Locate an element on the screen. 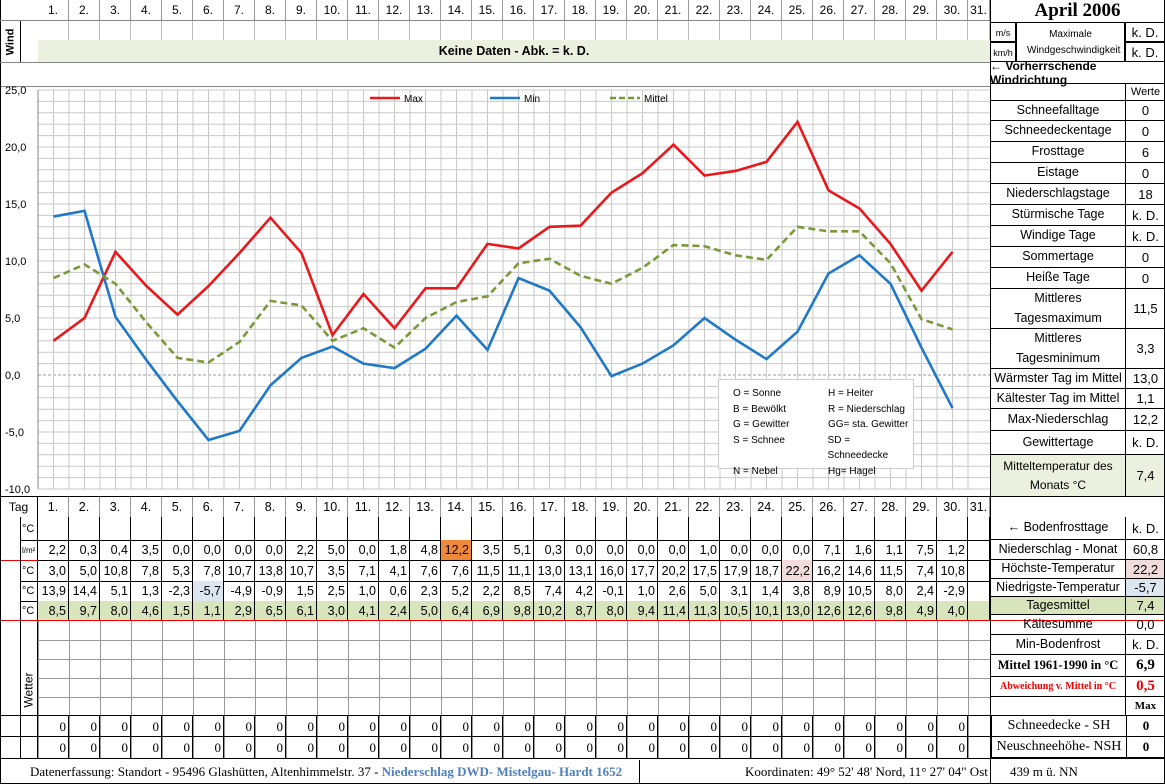  day-header: 25. is located at coordinates (797, 10).